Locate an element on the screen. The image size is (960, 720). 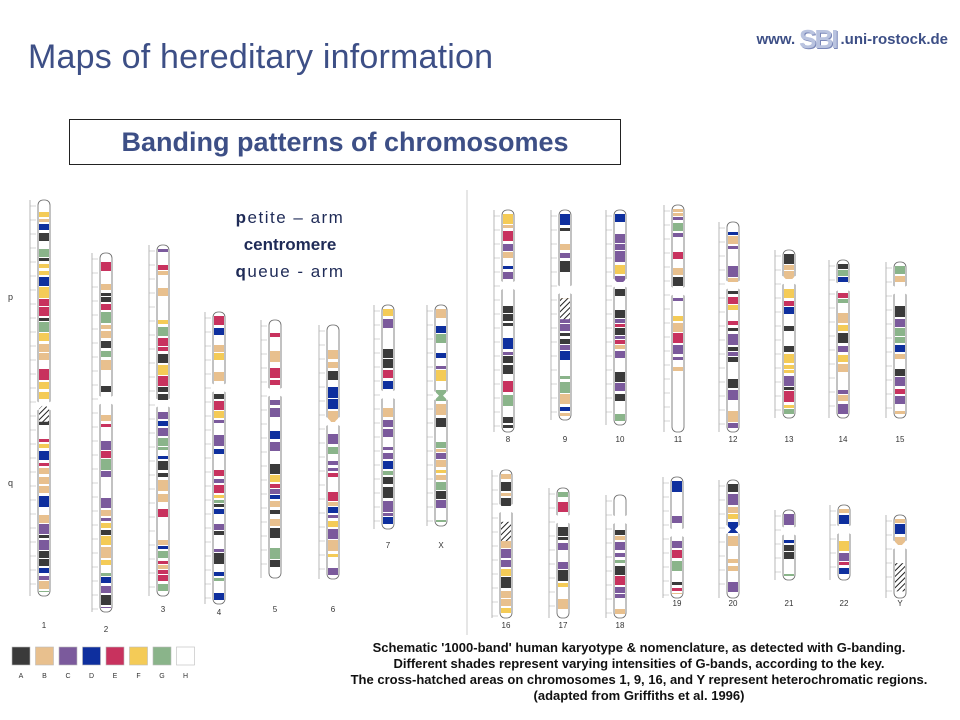
chromosome-label: 6 is located at coordinates (333, 609).